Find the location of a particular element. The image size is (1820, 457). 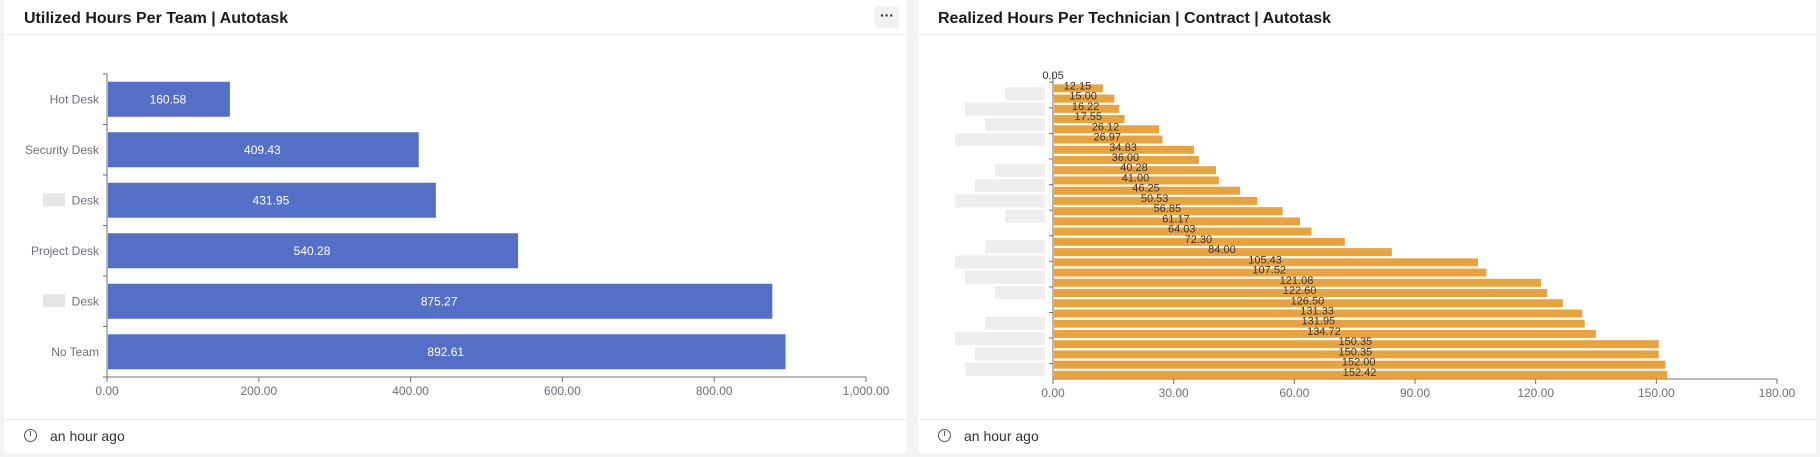

bar-value-label: 15.00 is located at coordinates (1083, 97).